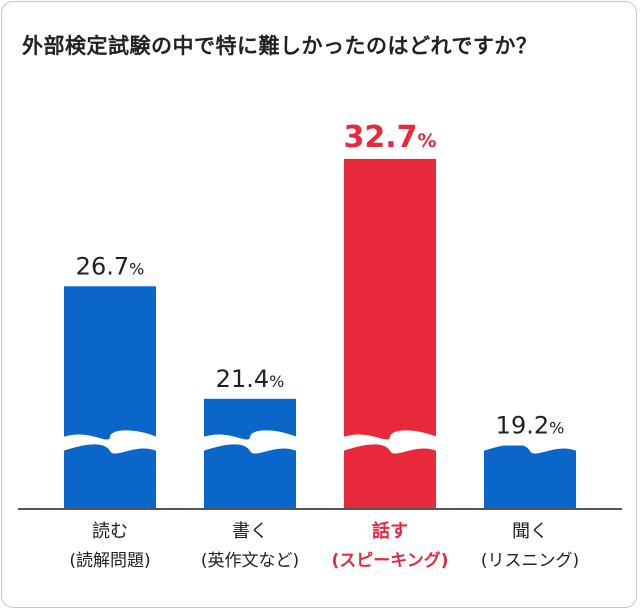 Image resolution: width=640 pixels, height=611 pixels. I want to click on category-label-0-line2: (読解問題), so click(109, 561).